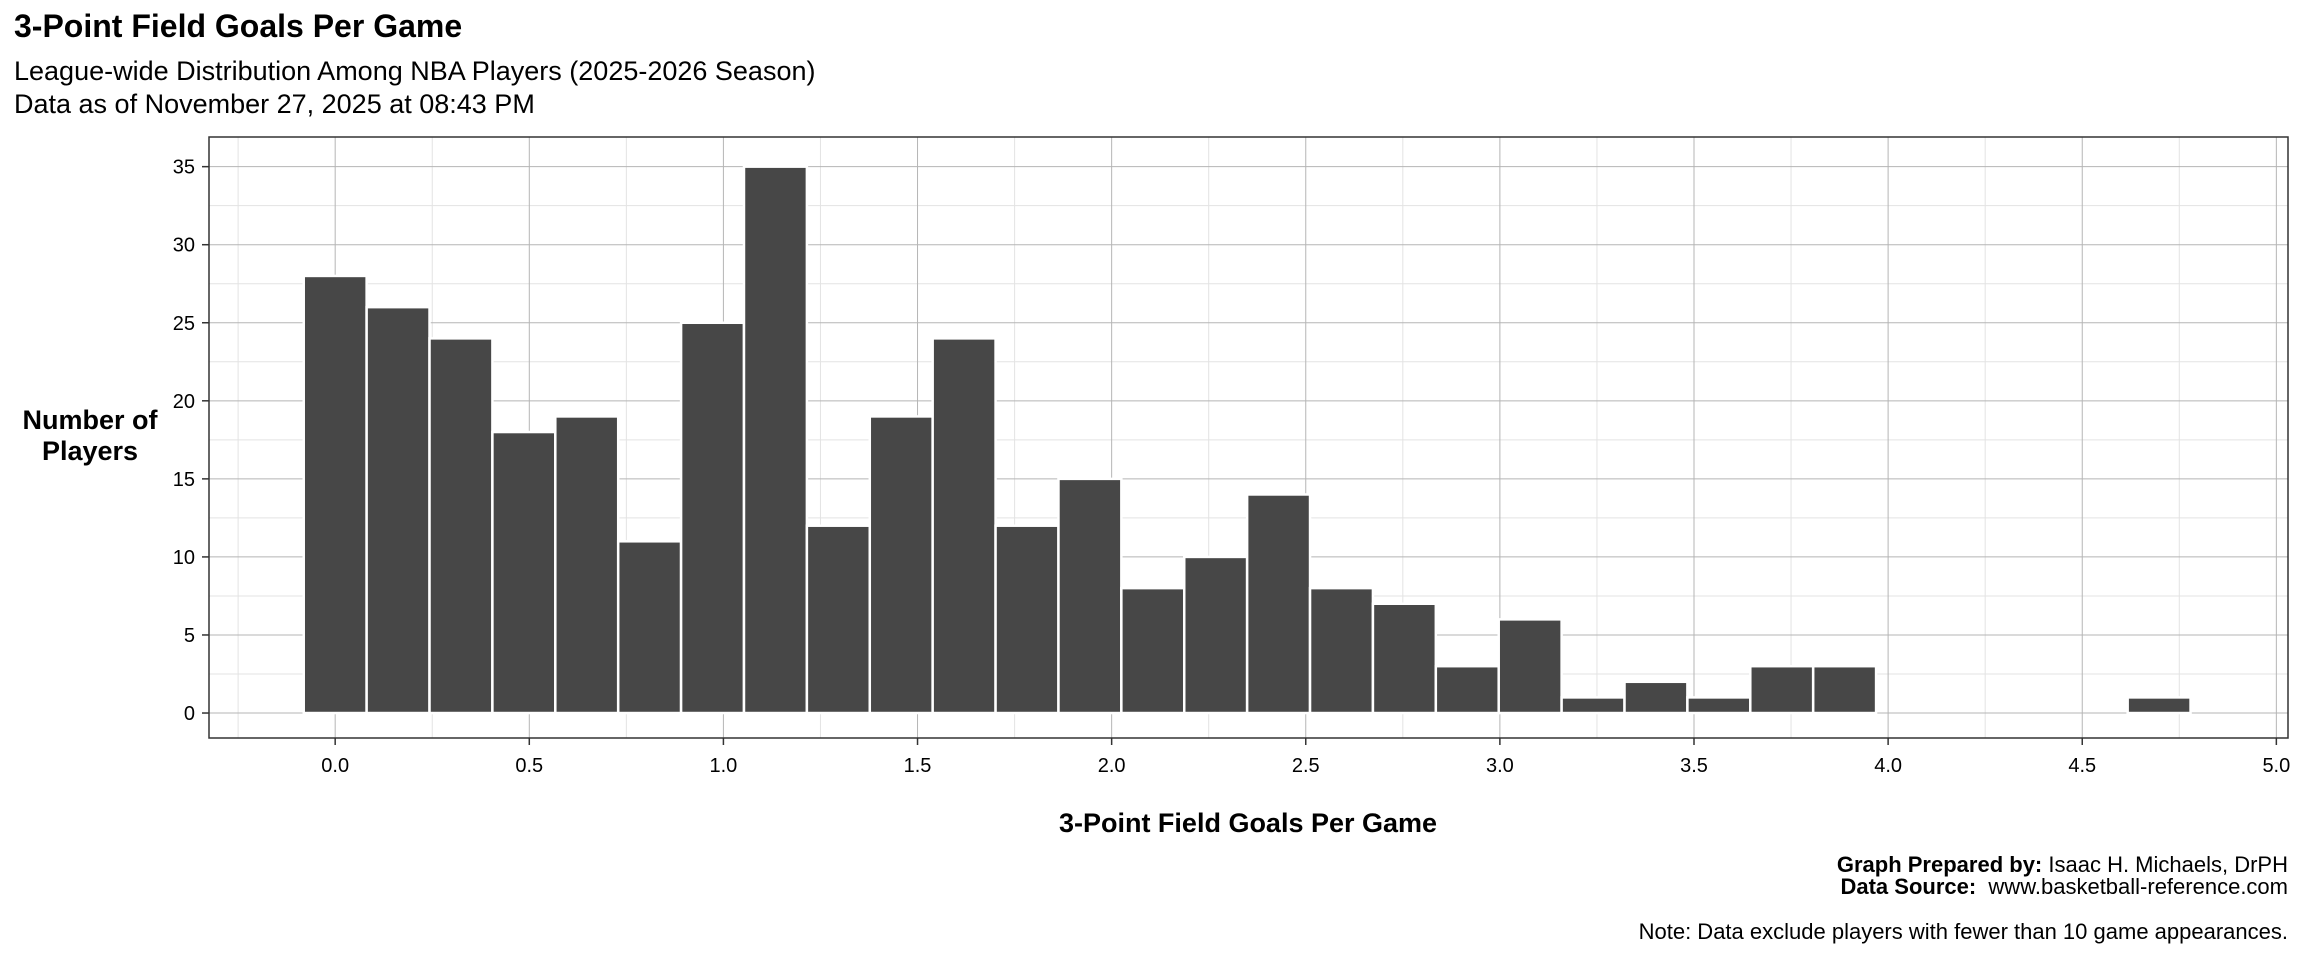 The height and width of the screenshot is (960, 2304). What do you see at coordinates (1694, 766) in the screenshot?
I see `x-tick-label: 3.5` at bounding box center [1694, 766].